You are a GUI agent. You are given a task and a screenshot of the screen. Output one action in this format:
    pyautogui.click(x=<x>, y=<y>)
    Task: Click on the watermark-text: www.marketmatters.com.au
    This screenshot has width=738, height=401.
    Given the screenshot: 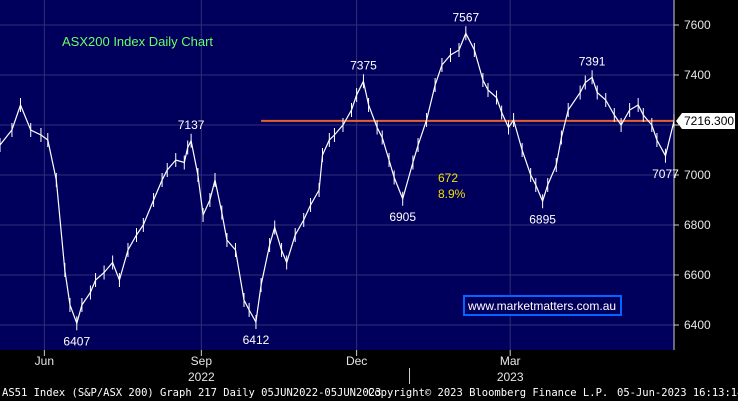 What is the action you would take?
    pyautogui.click(x=541, y=306)
    